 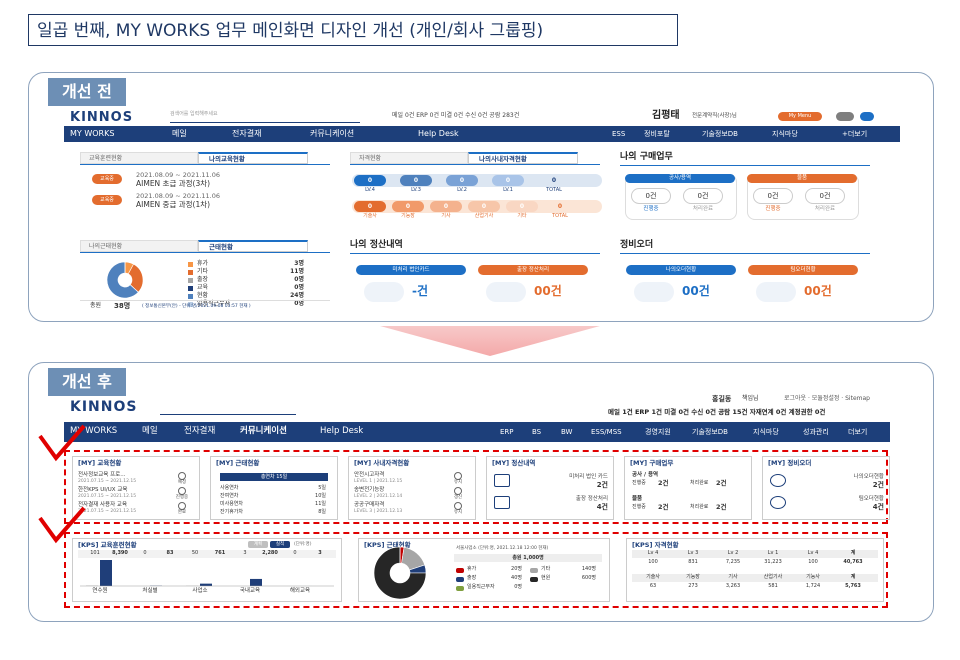 What do you see at coordinates (533, 270) in the screenshot?
I see `item-pill: 출장 정산처리` at bounding box center [533, 270].